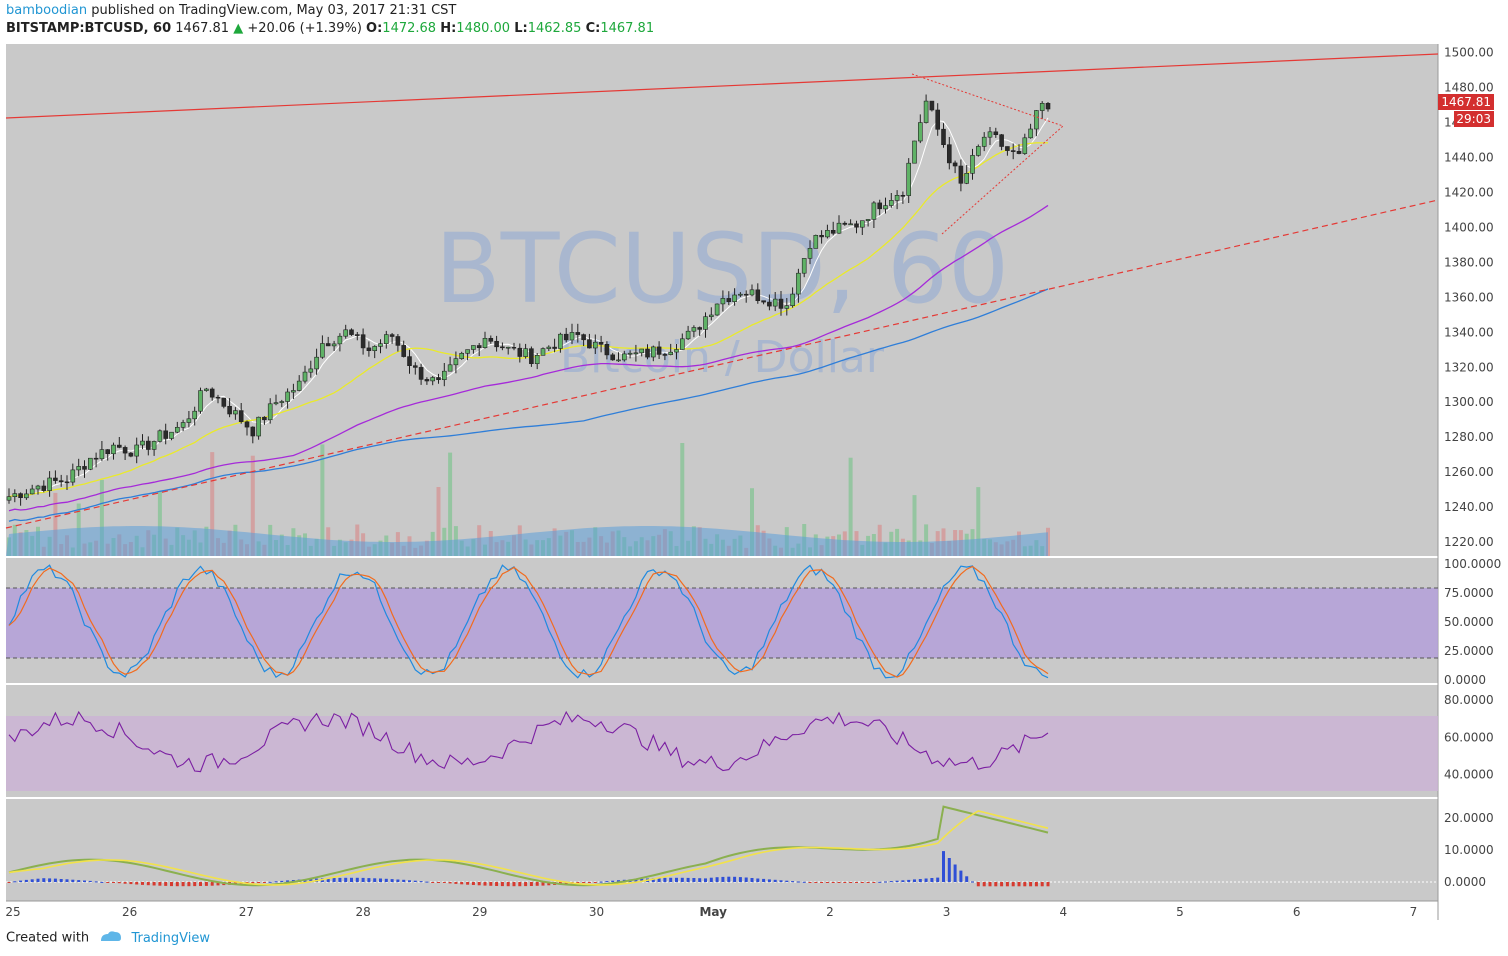  I want to click on price-scale, so click(1470, 472).